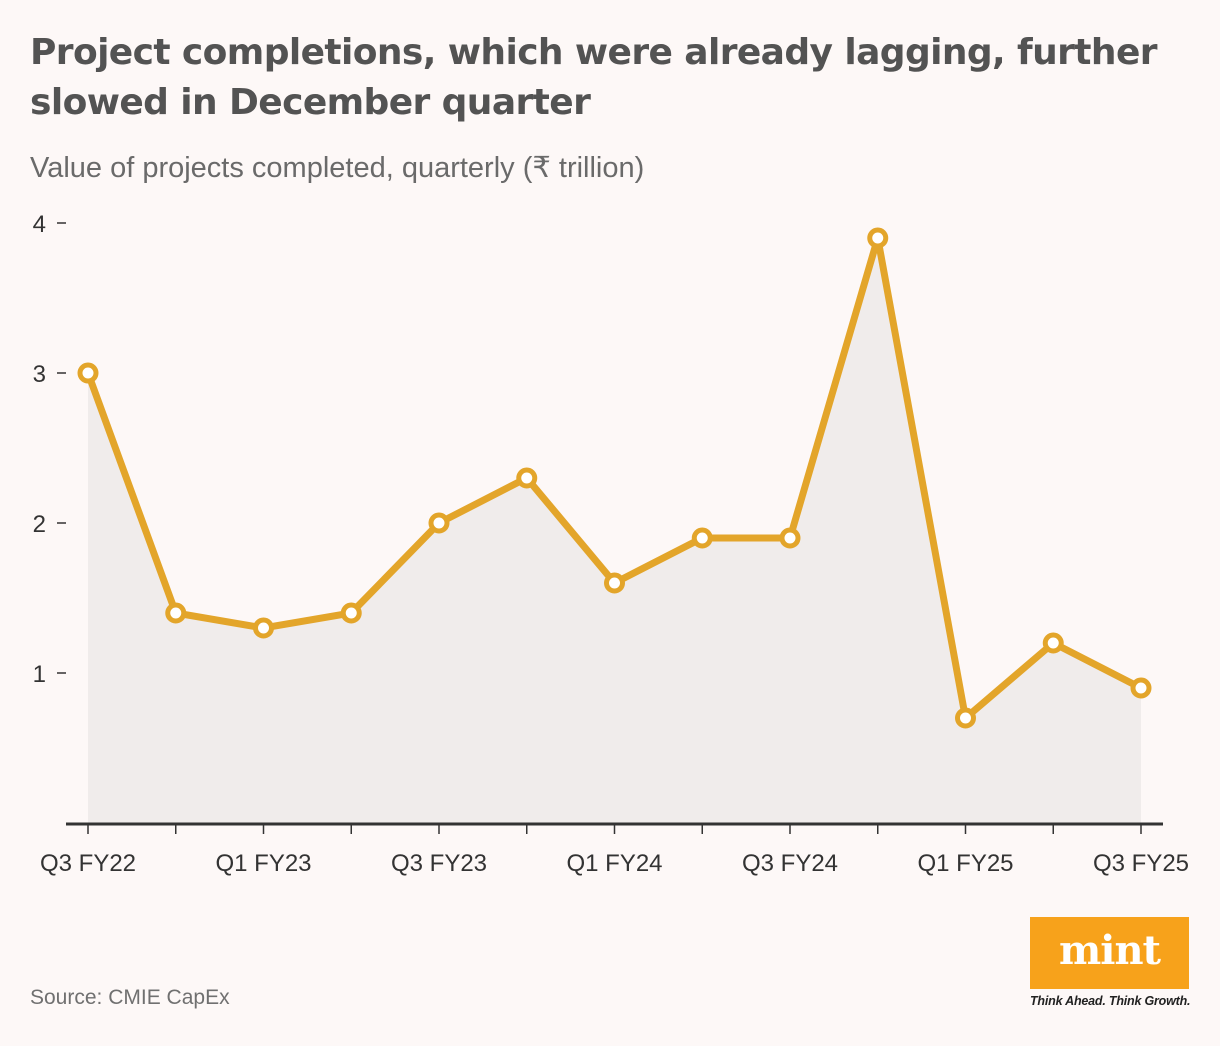  Describe the element at coordinates (614, 863) in the screenshot. I see `x-tick-label: Q1 FY24` at that location.